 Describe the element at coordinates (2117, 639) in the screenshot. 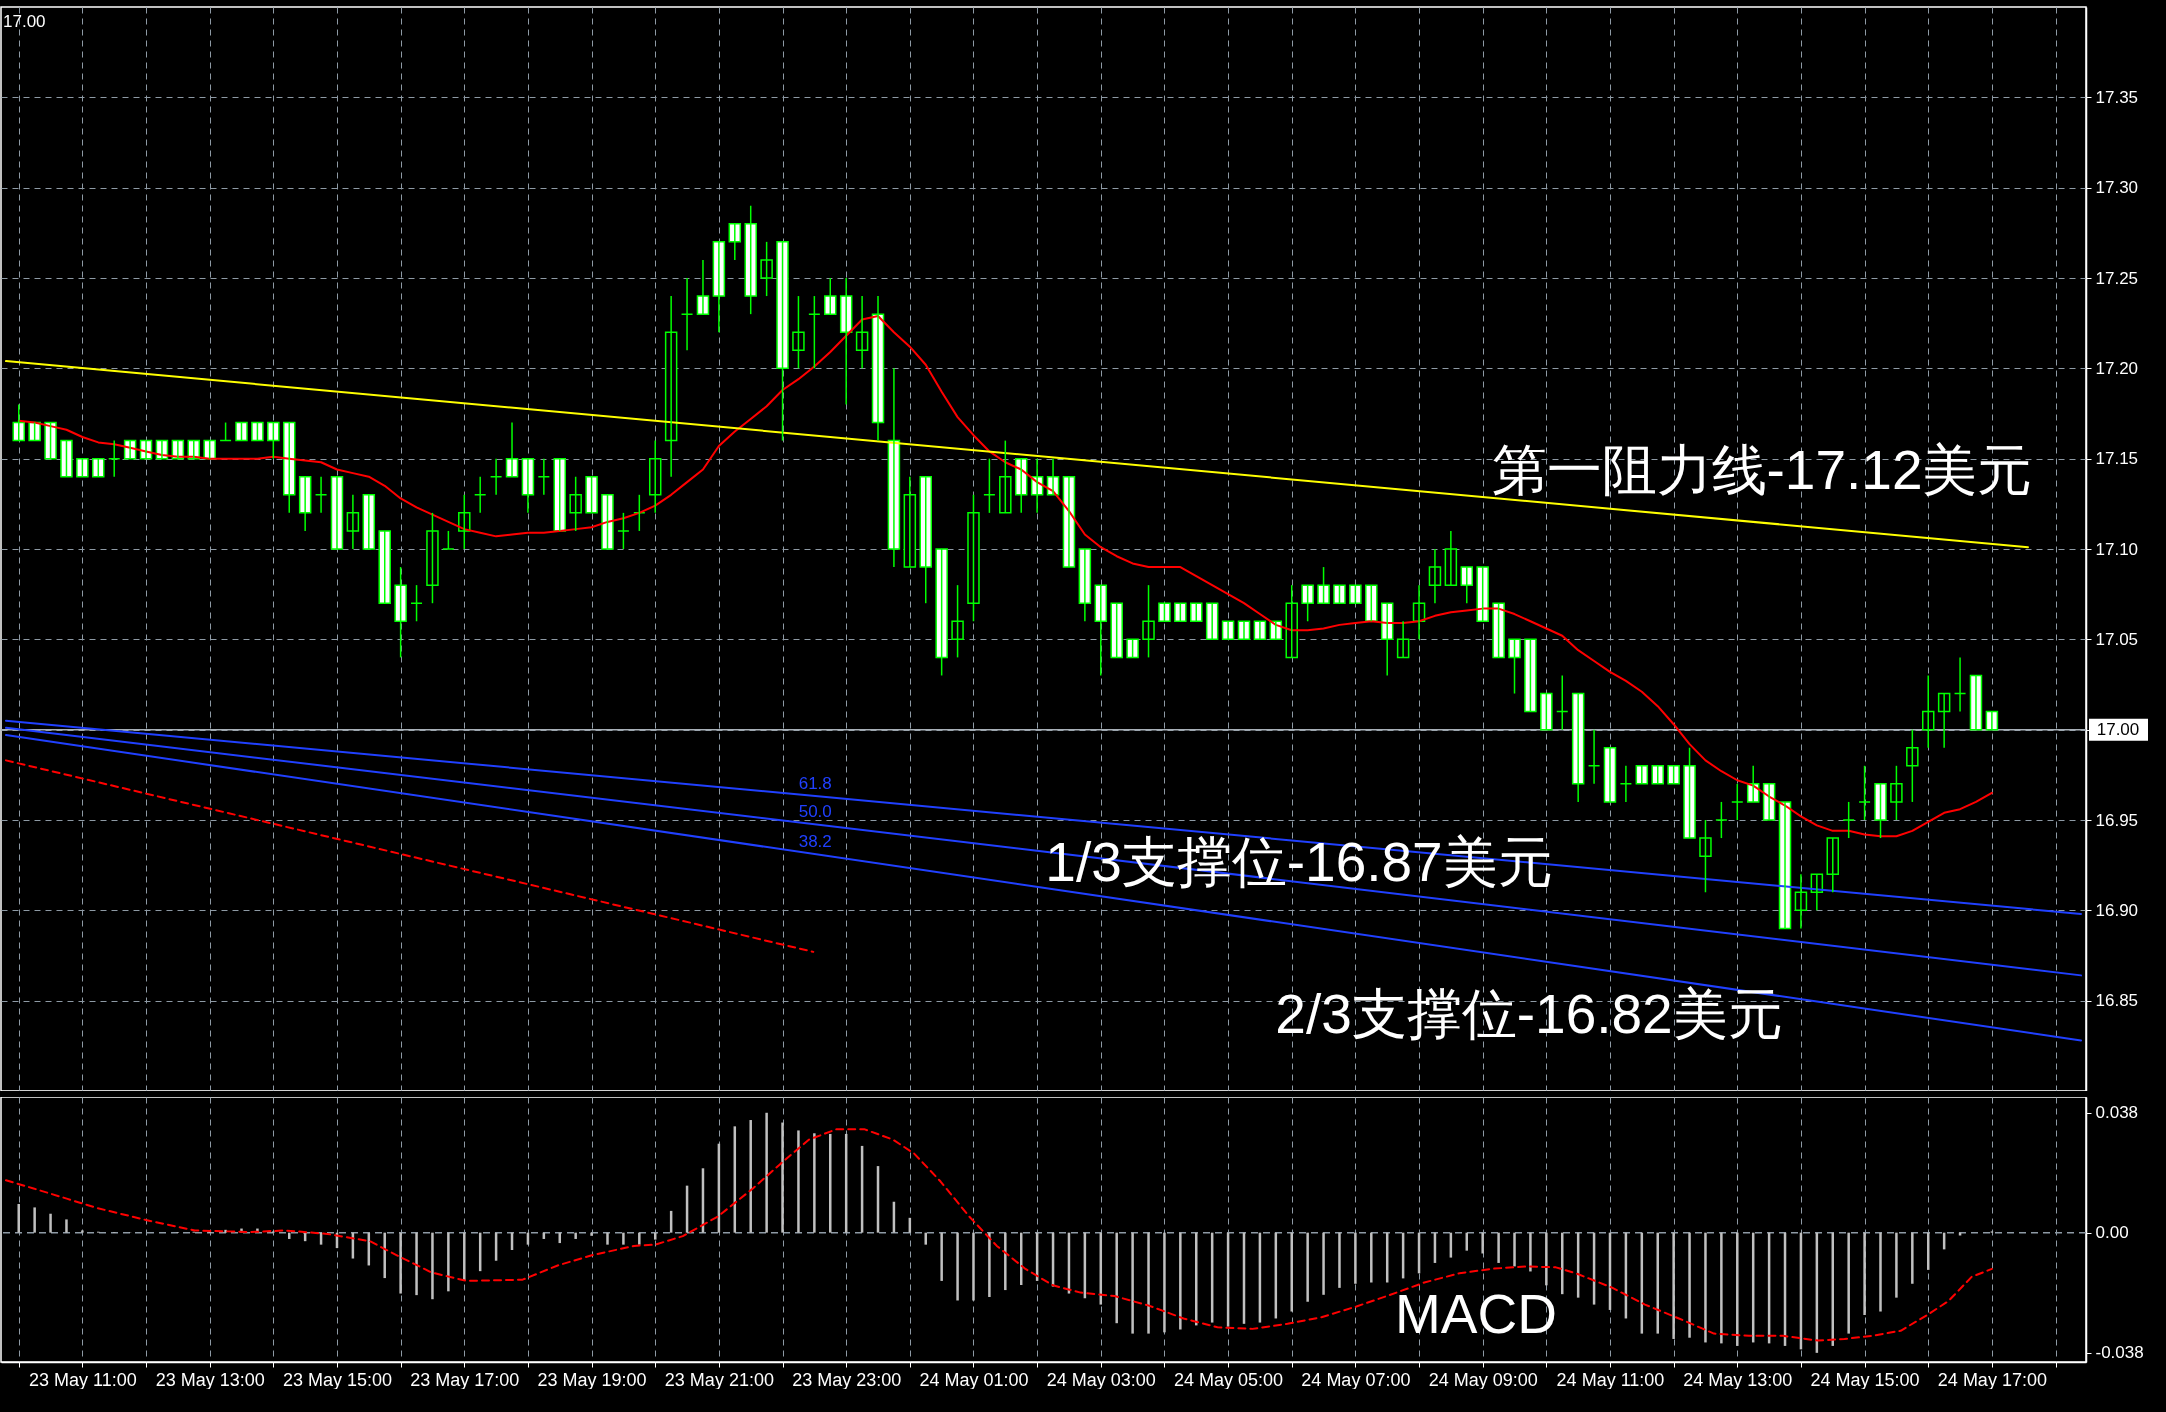

I see `y-tick-label: 17.05` at that location.